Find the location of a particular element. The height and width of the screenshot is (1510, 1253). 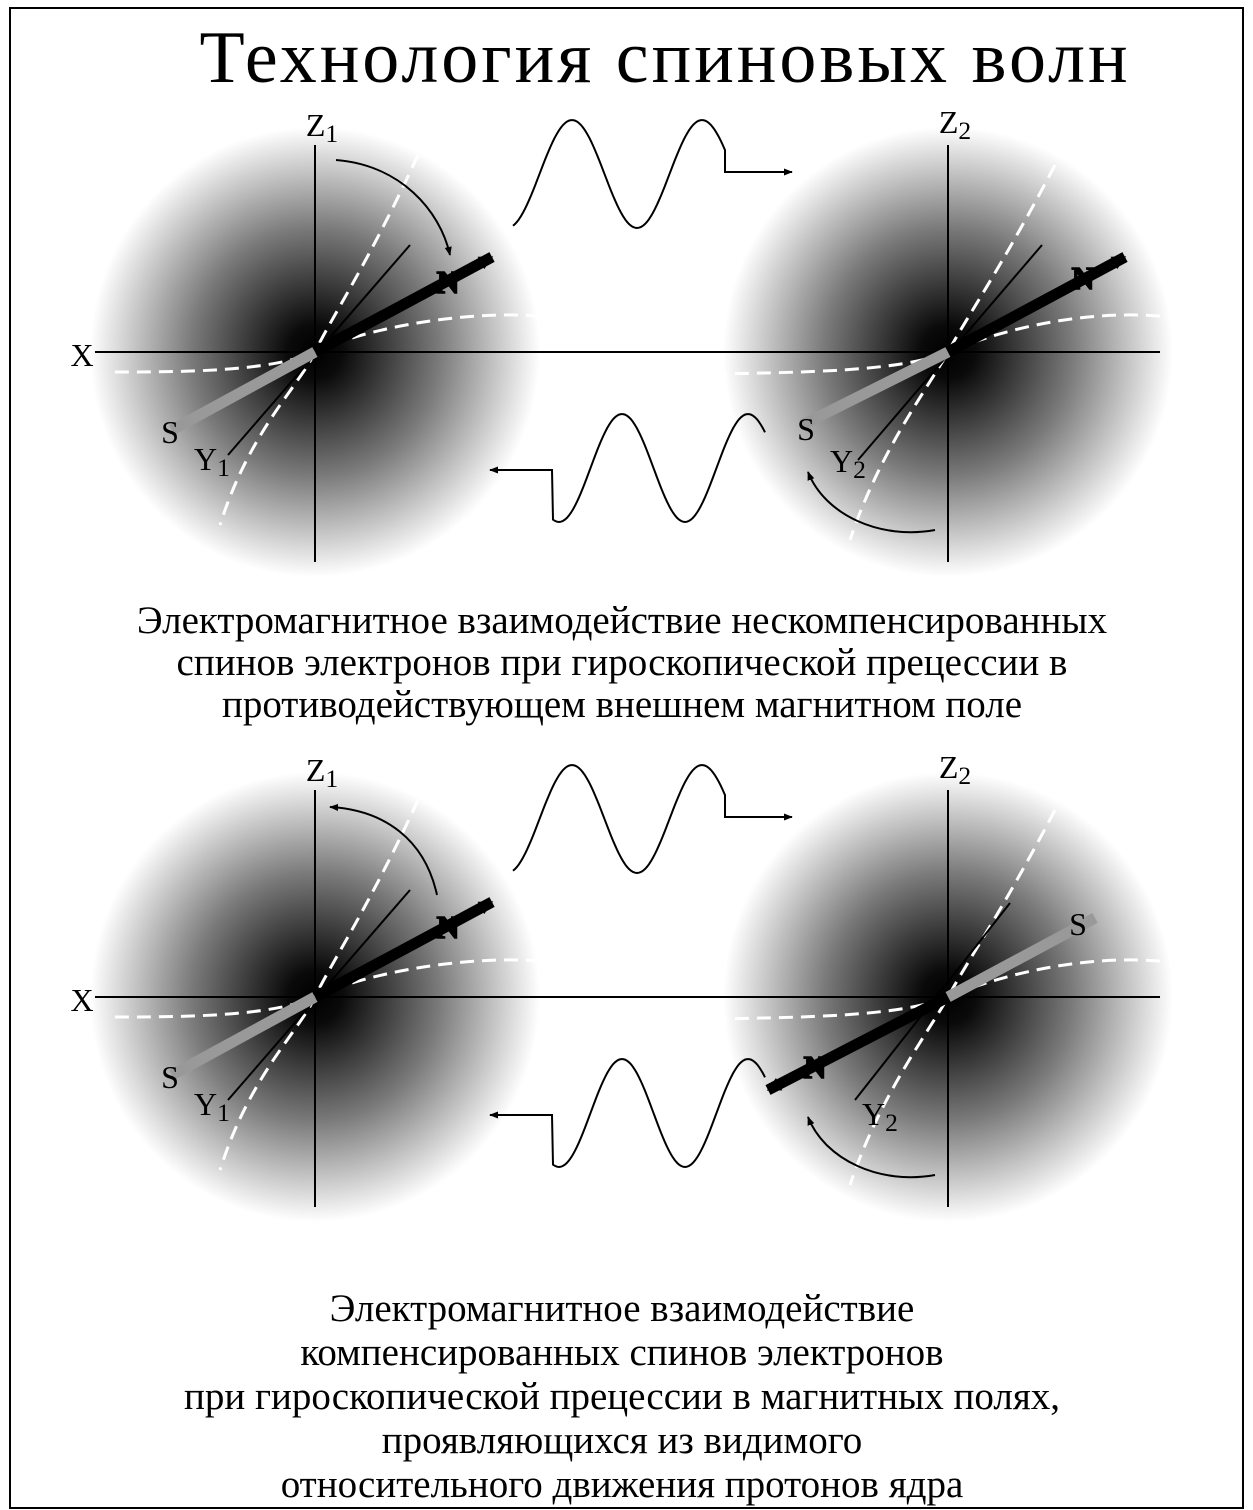

caption-line: компенсированных спинов электронов is located at coordinates (621, 1352).